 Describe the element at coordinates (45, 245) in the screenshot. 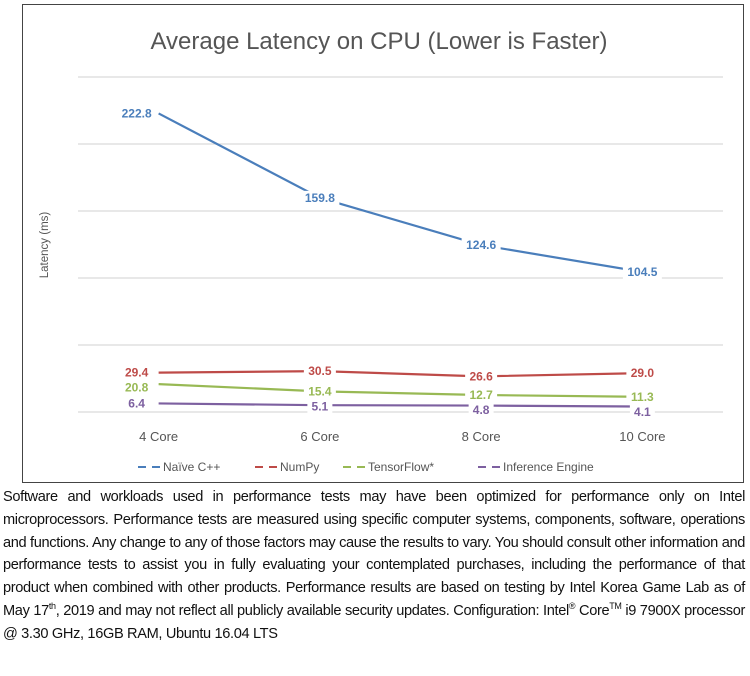

I see `y-axis-label: Latency (ms)` at that location.